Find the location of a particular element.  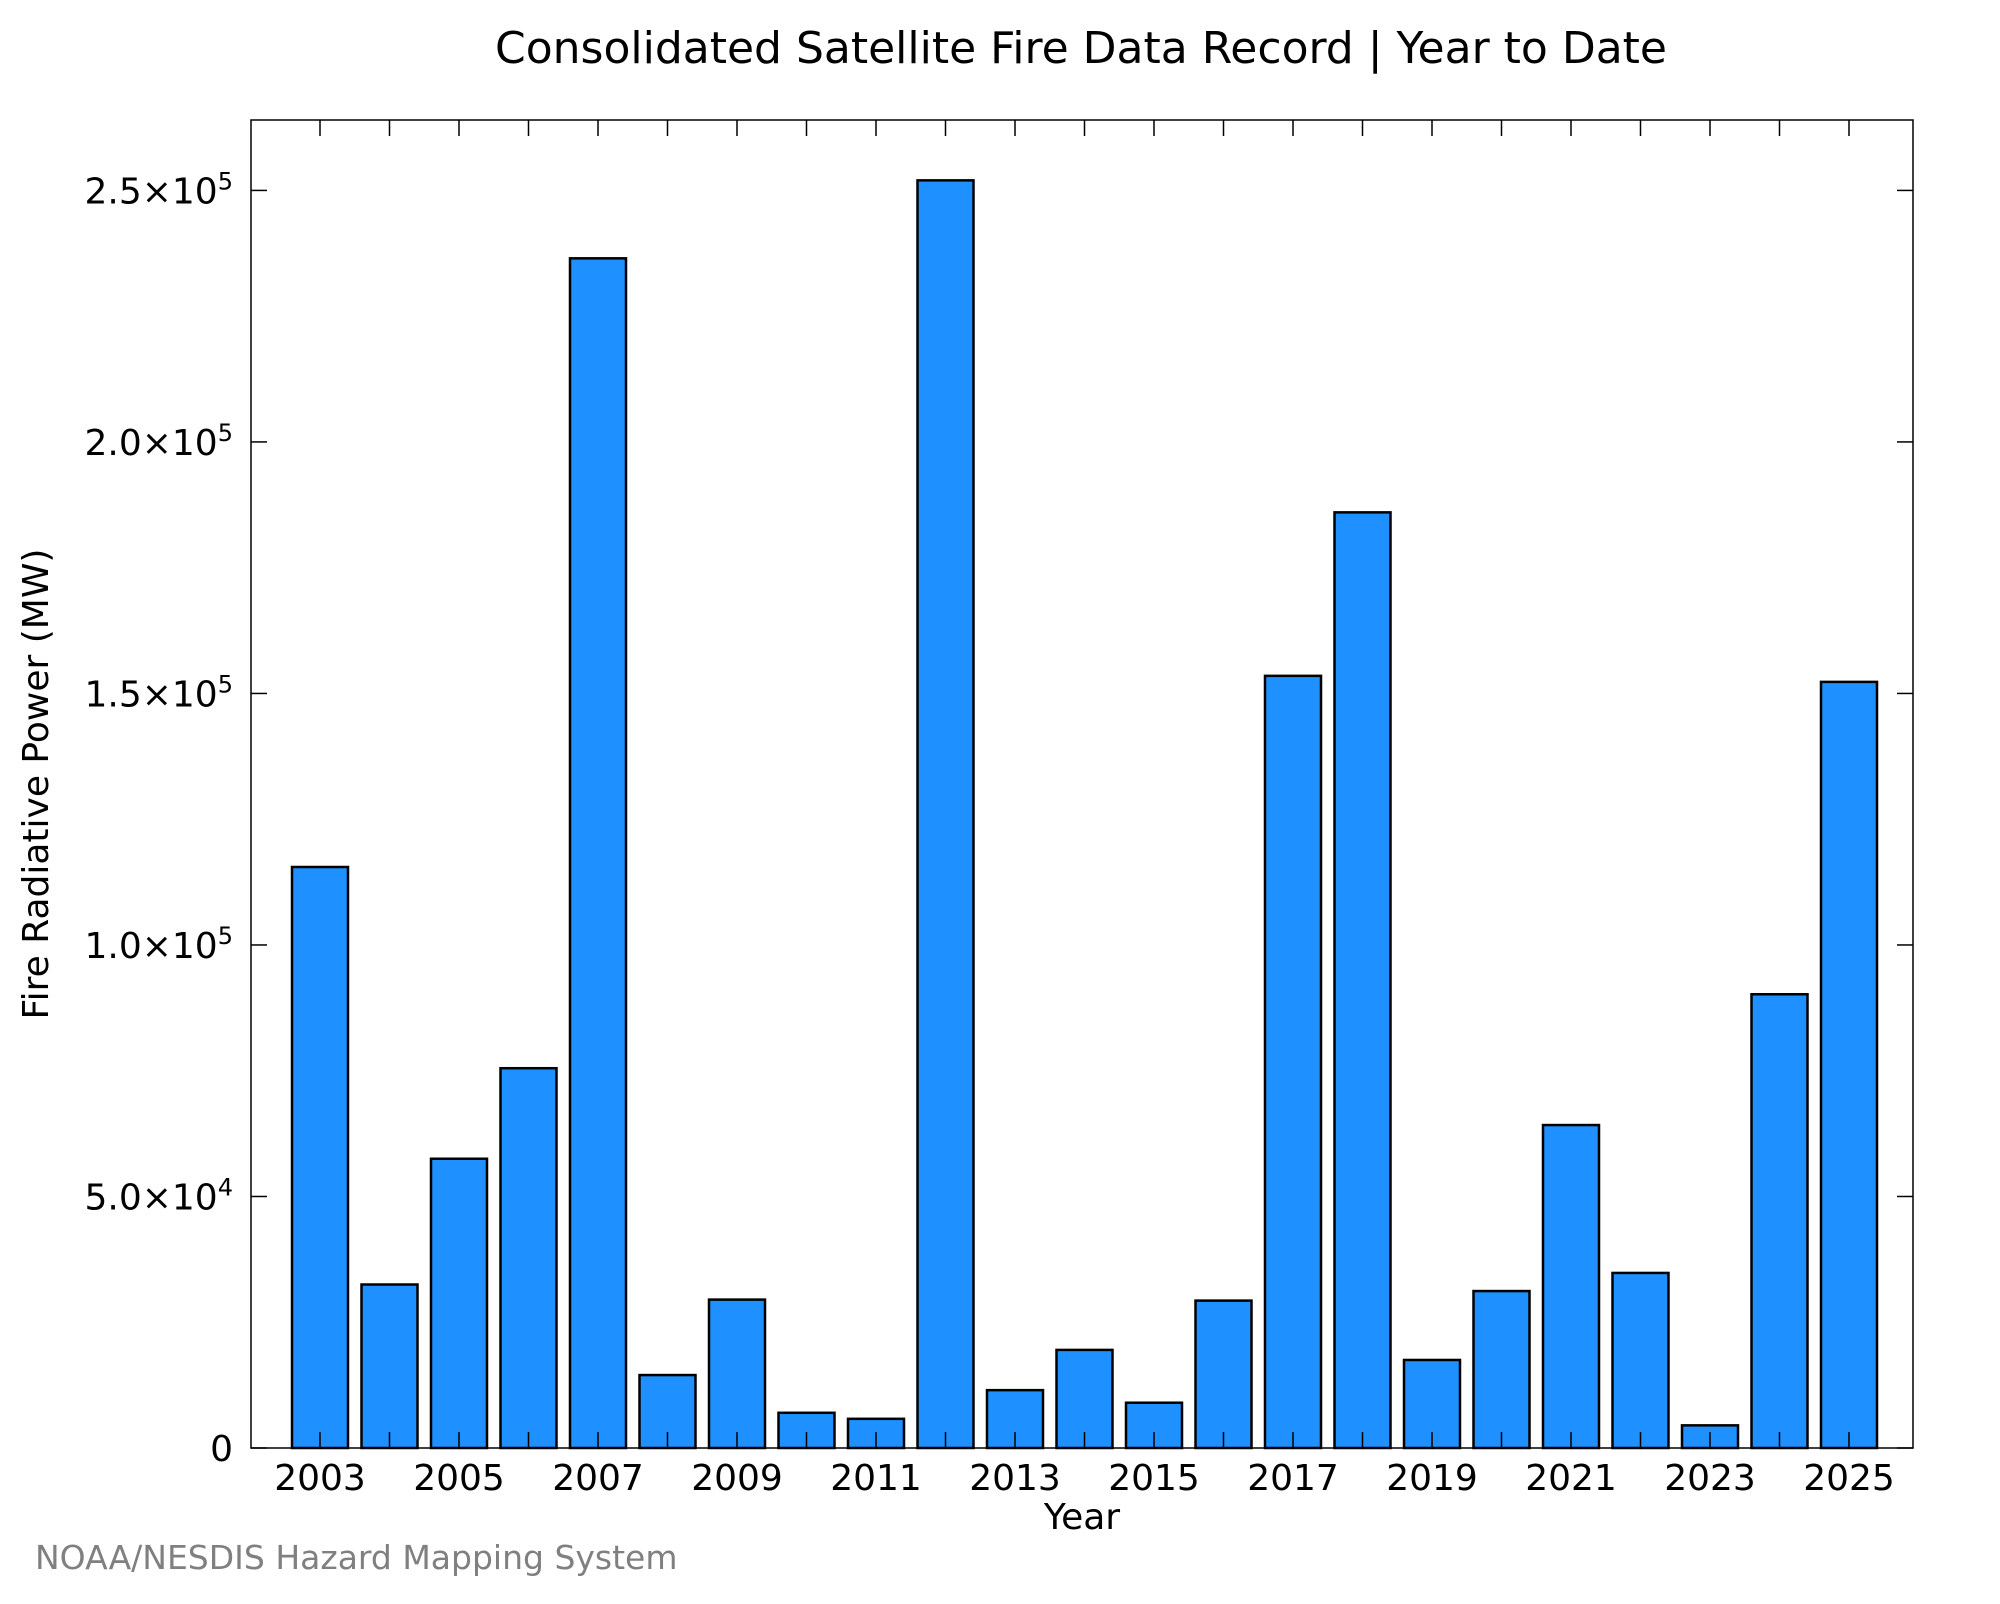

y-tick-label: 2.5×10⁵ is located at coordinates (158, 189).